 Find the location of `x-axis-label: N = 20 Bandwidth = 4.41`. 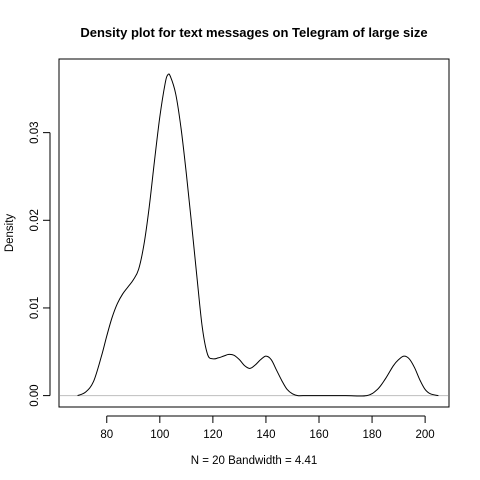

x-axis-label: N = 20 Bandwidth = 4.41 is located at coordinates (254, 461).